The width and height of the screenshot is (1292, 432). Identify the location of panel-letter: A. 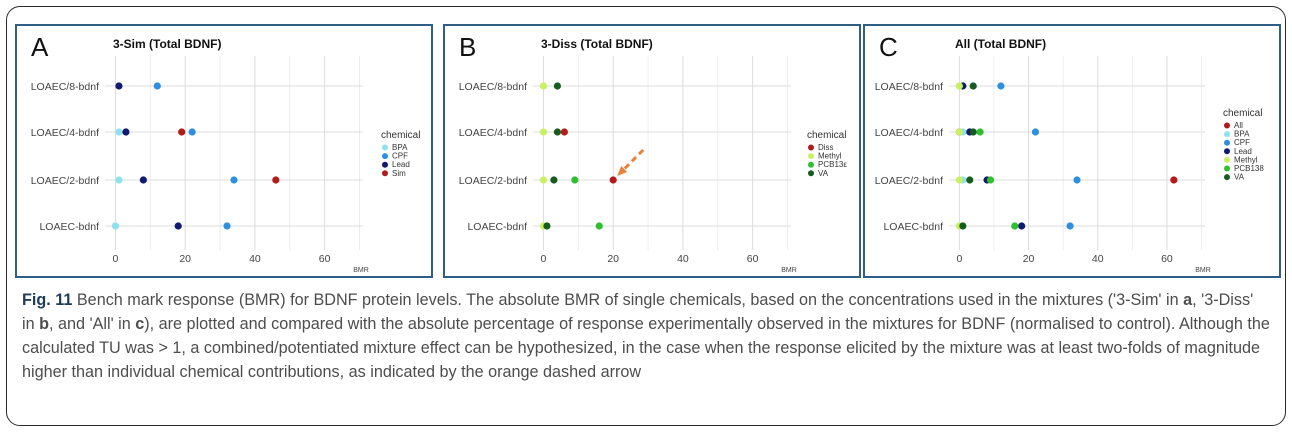
(40, 47).